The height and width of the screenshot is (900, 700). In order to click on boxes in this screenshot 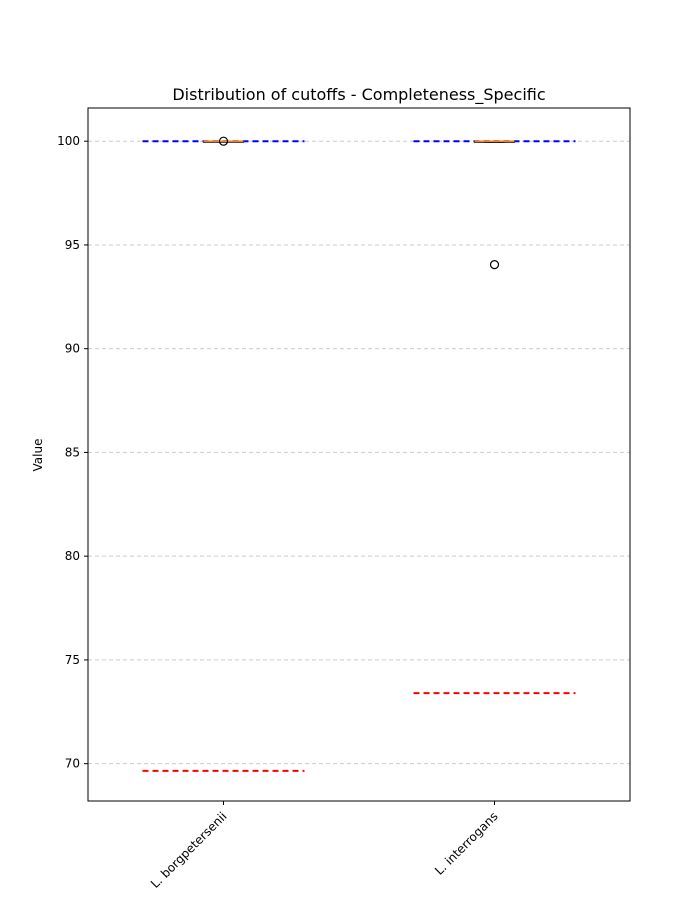, I will do `click(359, 203)`.